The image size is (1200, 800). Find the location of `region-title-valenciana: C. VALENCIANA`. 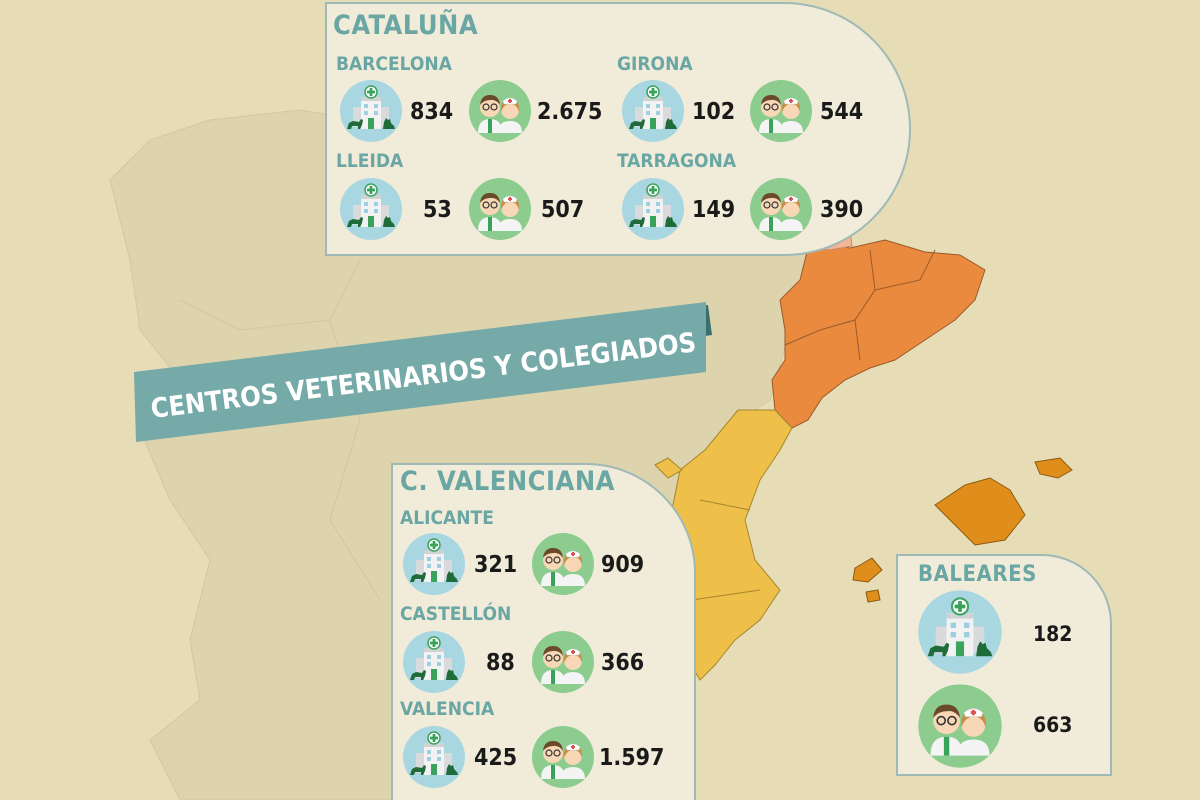

region-title-valenciana: C. VALENCIANA is located at coordinates (507, 481).